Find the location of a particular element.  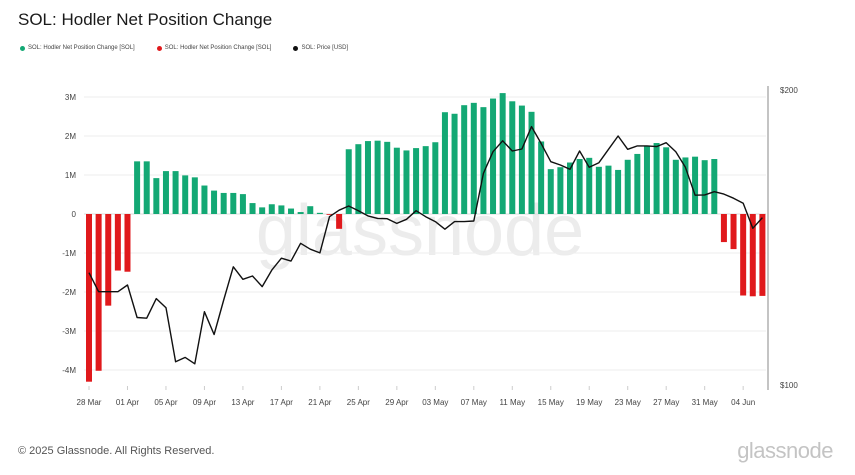

x-tick-label: 17 Apr is located at coordinates (281, 402).